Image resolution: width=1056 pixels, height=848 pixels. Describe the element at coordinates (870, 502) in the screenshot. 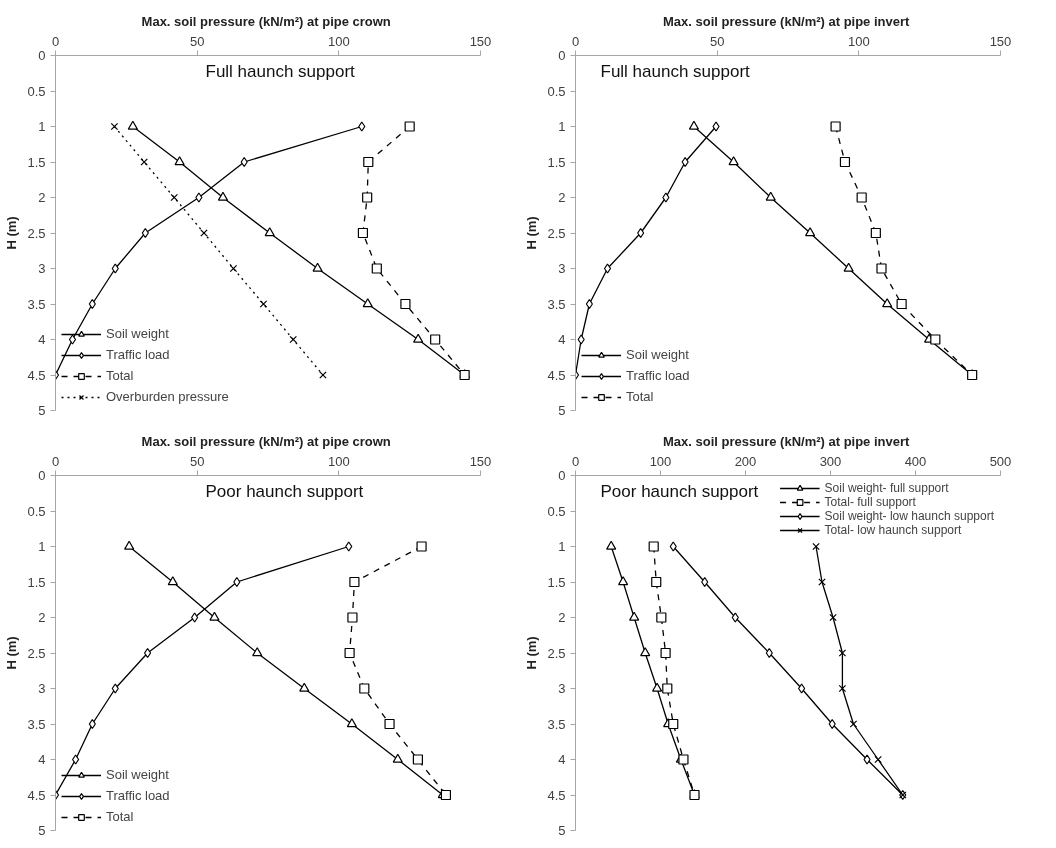

I see `legend-label: Total- full support` at that location.